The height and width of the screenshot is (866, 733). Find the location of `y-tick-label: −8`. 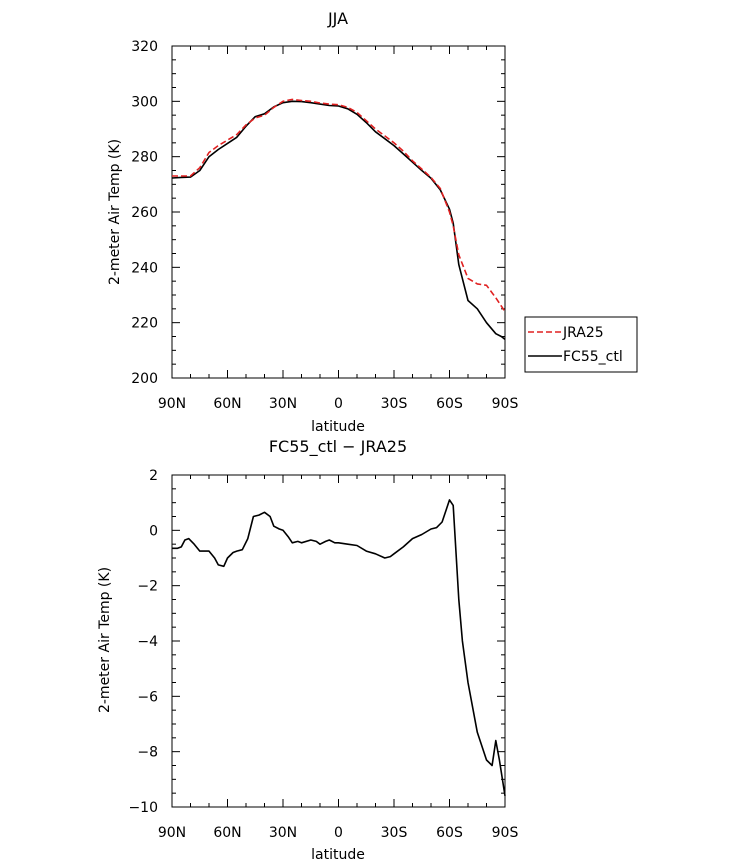

y-tick-label: −8 is located at coordinates (147, 753).